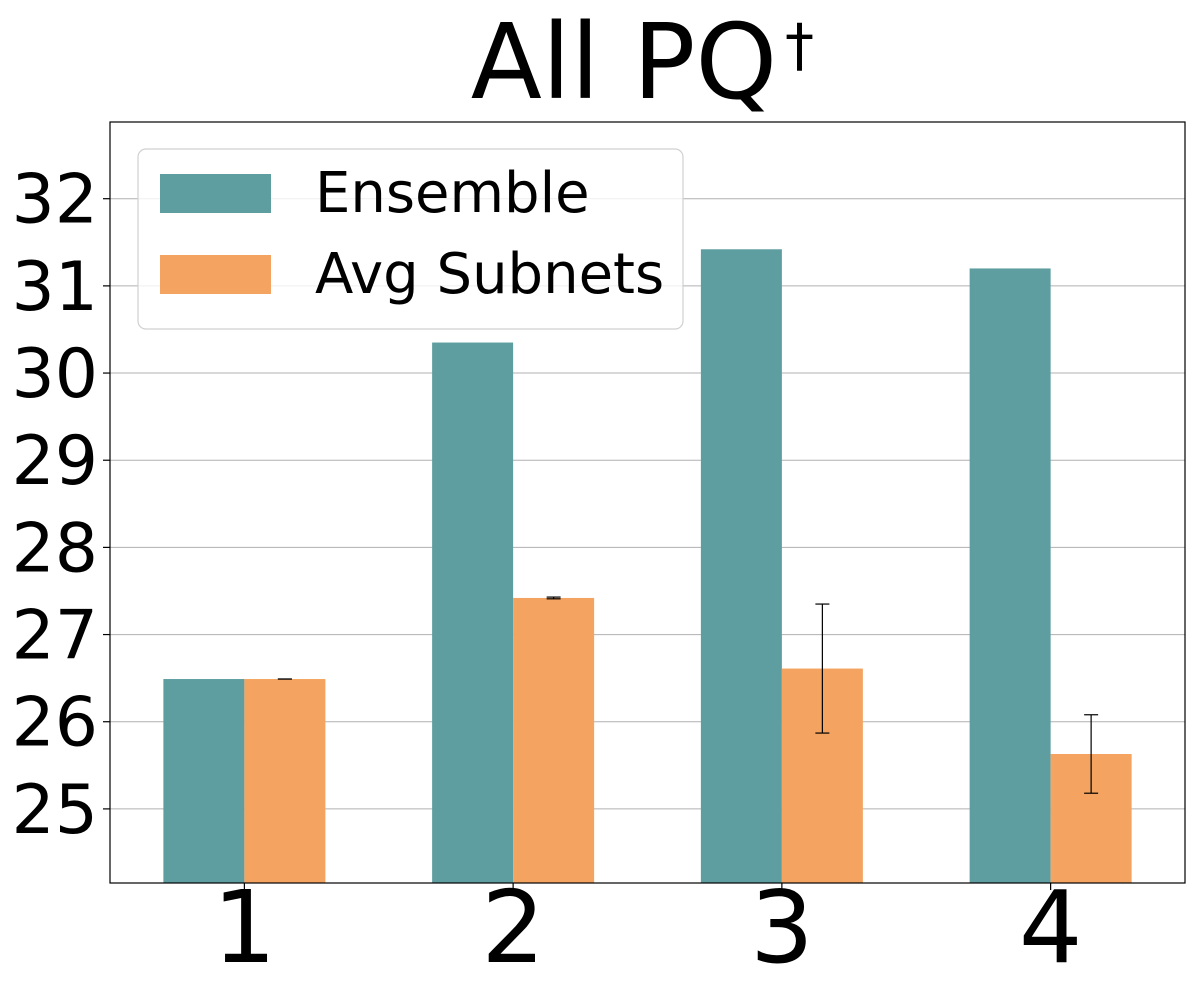 The height and width of the screenshot is (1000, 1200). What do you see at coordinates (1051, 927) in the screenshot?
I see `x-tick-label: 4` at bounding box center [1051, 927].